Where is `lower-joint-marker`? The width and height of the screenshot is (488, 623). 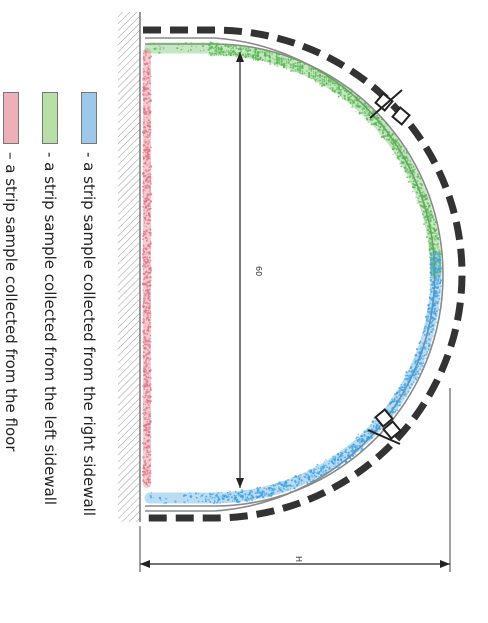 lower-joint-marker is located at coordinates (384, 426).